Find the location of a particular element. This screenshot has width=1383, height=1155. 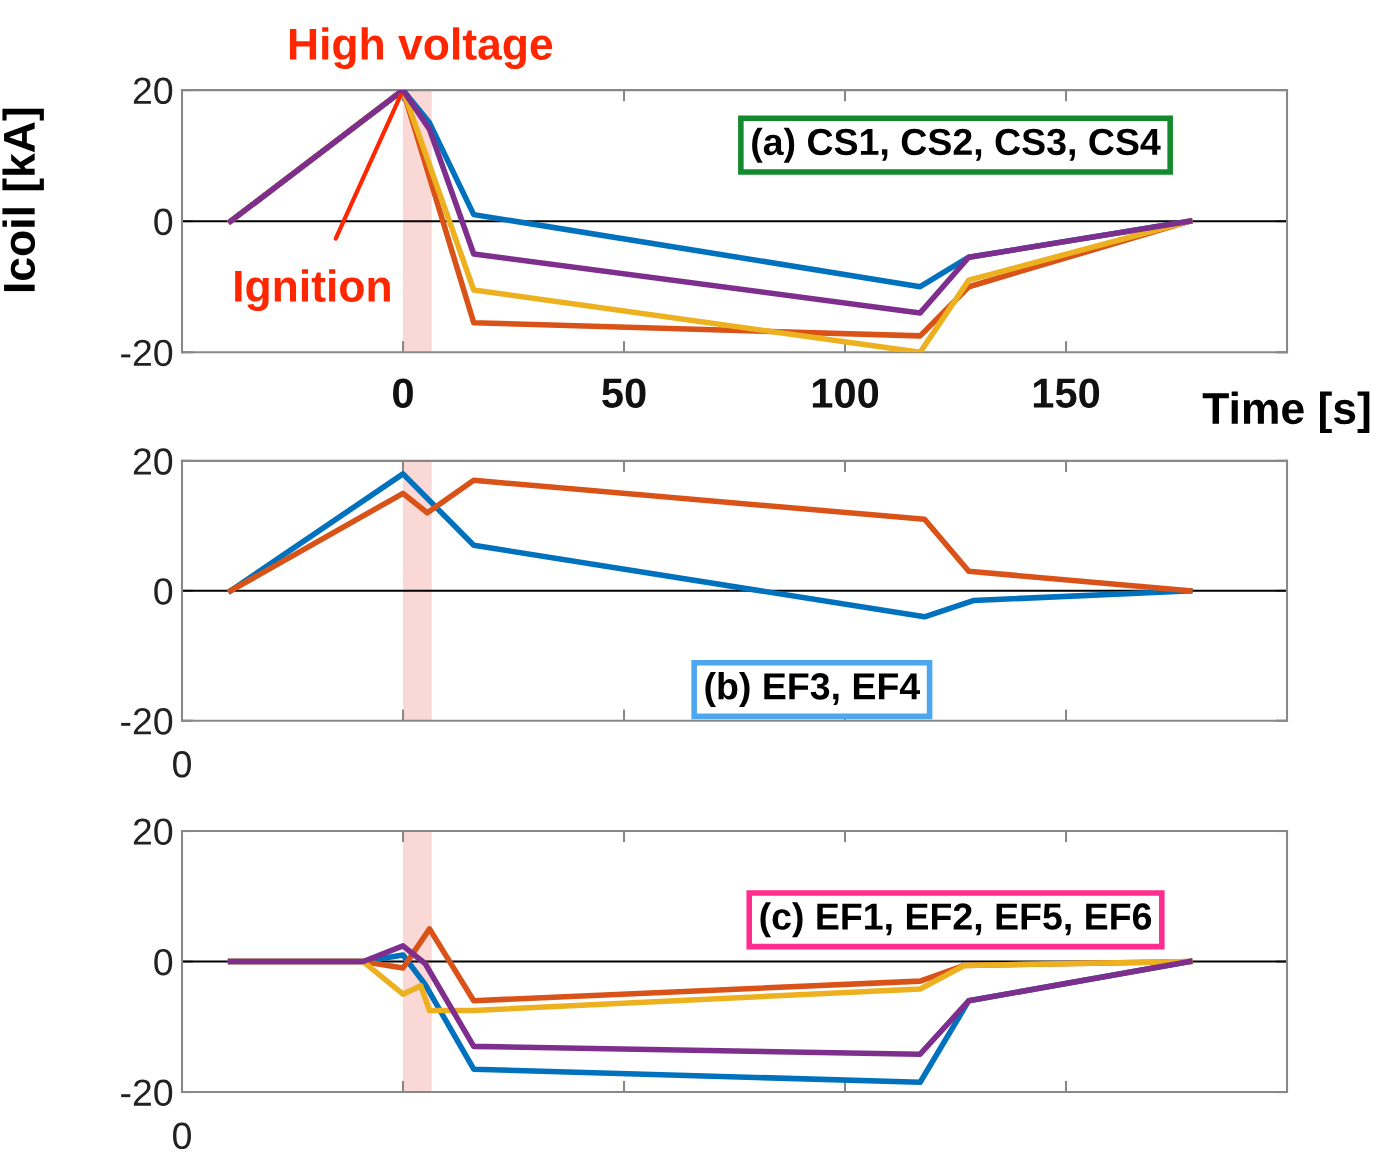

annotation: (b) EF3, EF4 is located at coordinates (813, 690).